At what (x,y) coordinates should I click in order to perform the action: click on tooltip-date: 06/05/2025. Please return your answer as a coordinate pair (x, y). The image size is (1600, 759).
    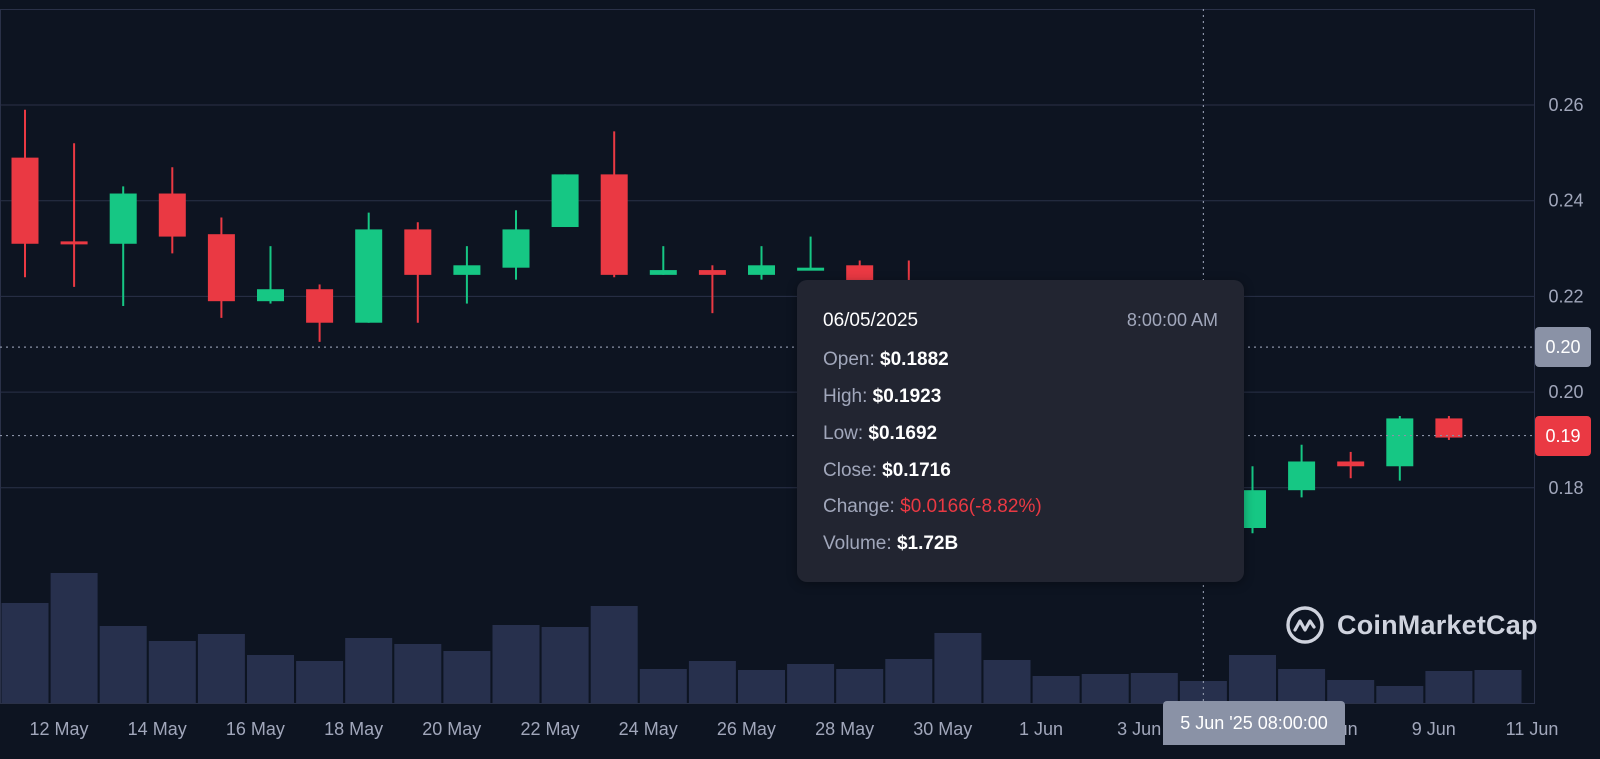
    Looking at the image, I should click on (871, 320).